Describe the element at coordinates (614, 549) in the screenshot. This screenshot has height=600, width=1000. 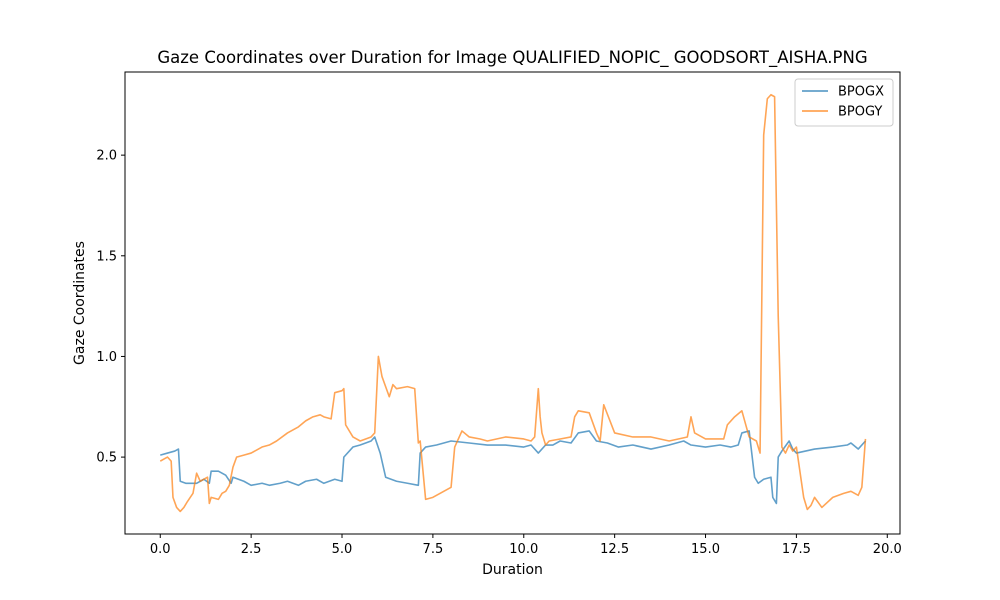
I see `x-tick-label: 12.5` at that location.